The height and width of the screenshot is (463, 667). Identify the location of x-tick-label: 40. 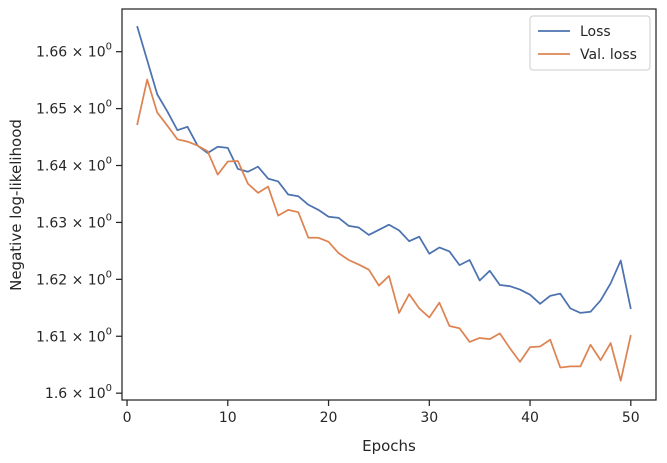
(530, 418).